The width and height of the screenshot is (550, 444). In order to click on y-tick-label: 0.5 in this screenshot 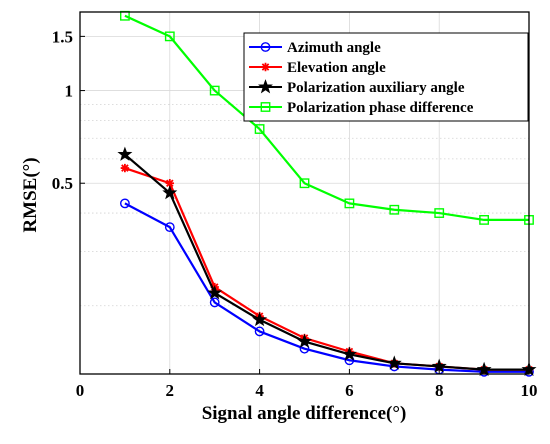, I will do `click(62, 183)`.